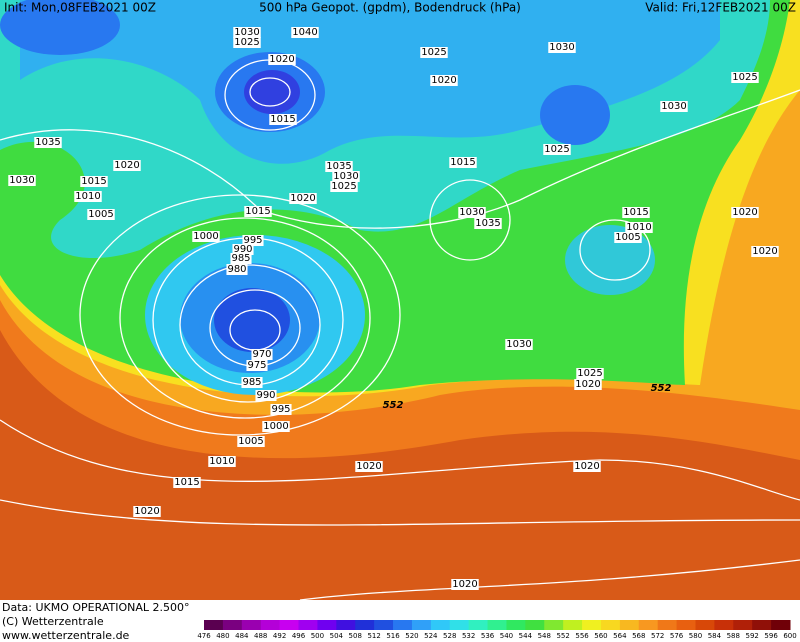 The height and width of the screenshot is (642, 800). I want to click on colorbar-label: 496, so click(299, 636).